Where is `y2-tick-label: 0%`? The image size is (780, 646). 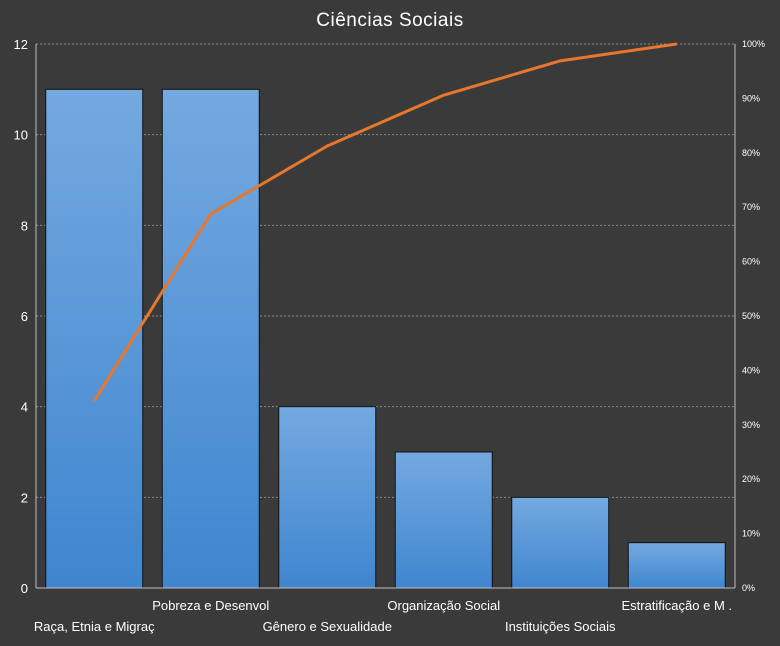
y2-tick-label: 0% is located at coordinates (748, 588).